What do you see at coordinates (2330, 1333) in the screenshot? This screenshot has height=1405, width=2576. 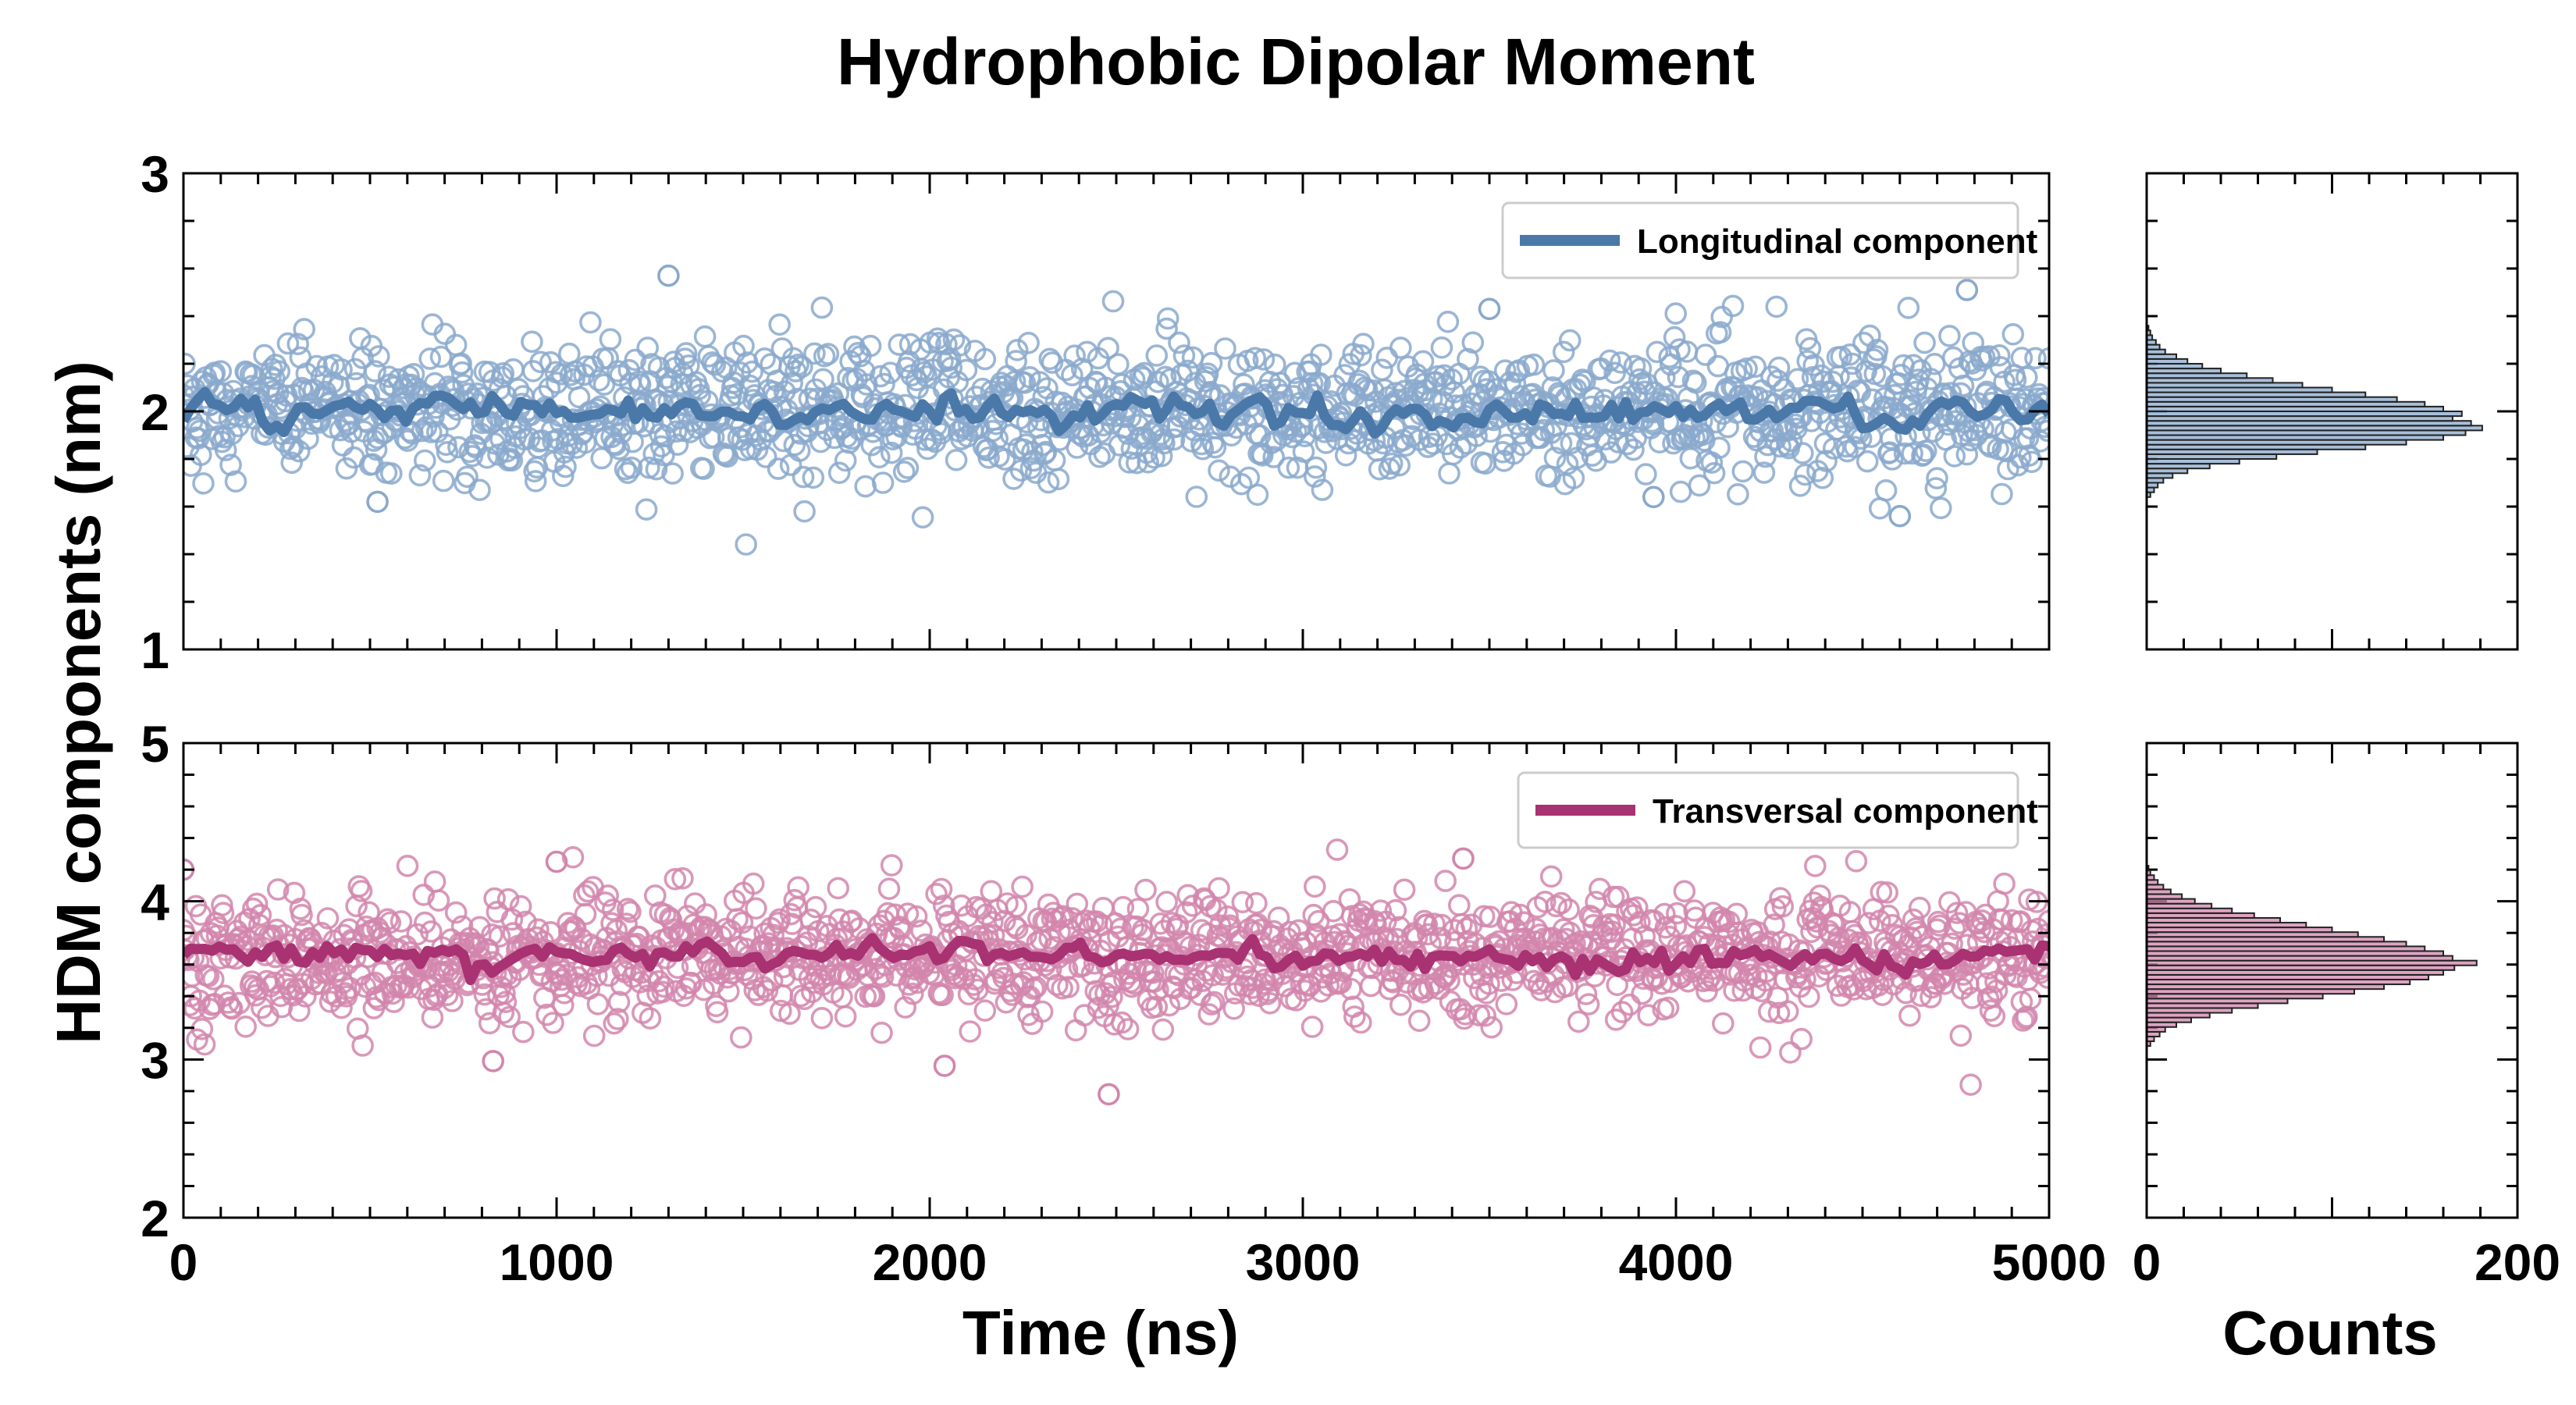 I see `hist-x-axis-label: Counts` at bounding box center [2330, 1333].